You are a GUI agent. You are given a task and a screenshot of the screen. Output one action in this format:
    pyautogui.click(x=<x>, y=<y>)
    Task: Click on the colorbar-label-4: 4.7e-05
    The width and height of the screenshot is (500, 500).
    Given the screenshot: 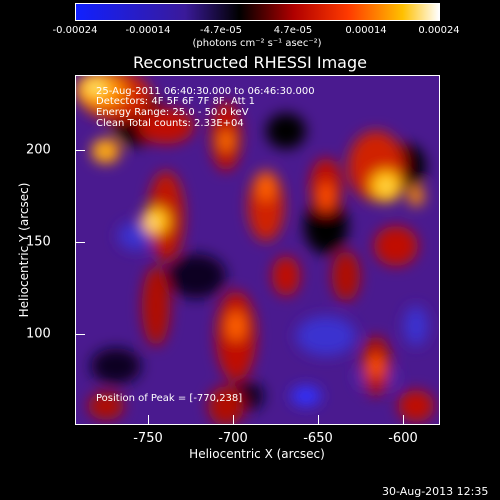 What is the action you would take?
    pyautogui.click(x=293, y=30)
    